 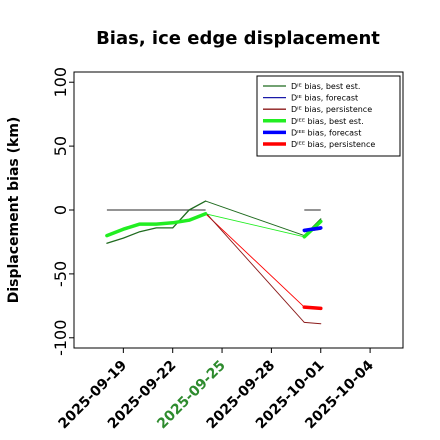 What do you see at coordinates (324, 98) in the screenshot?
I see `legend-label-2: Dᴵᴱ bias, forecast` at bounding box center [324, 98].